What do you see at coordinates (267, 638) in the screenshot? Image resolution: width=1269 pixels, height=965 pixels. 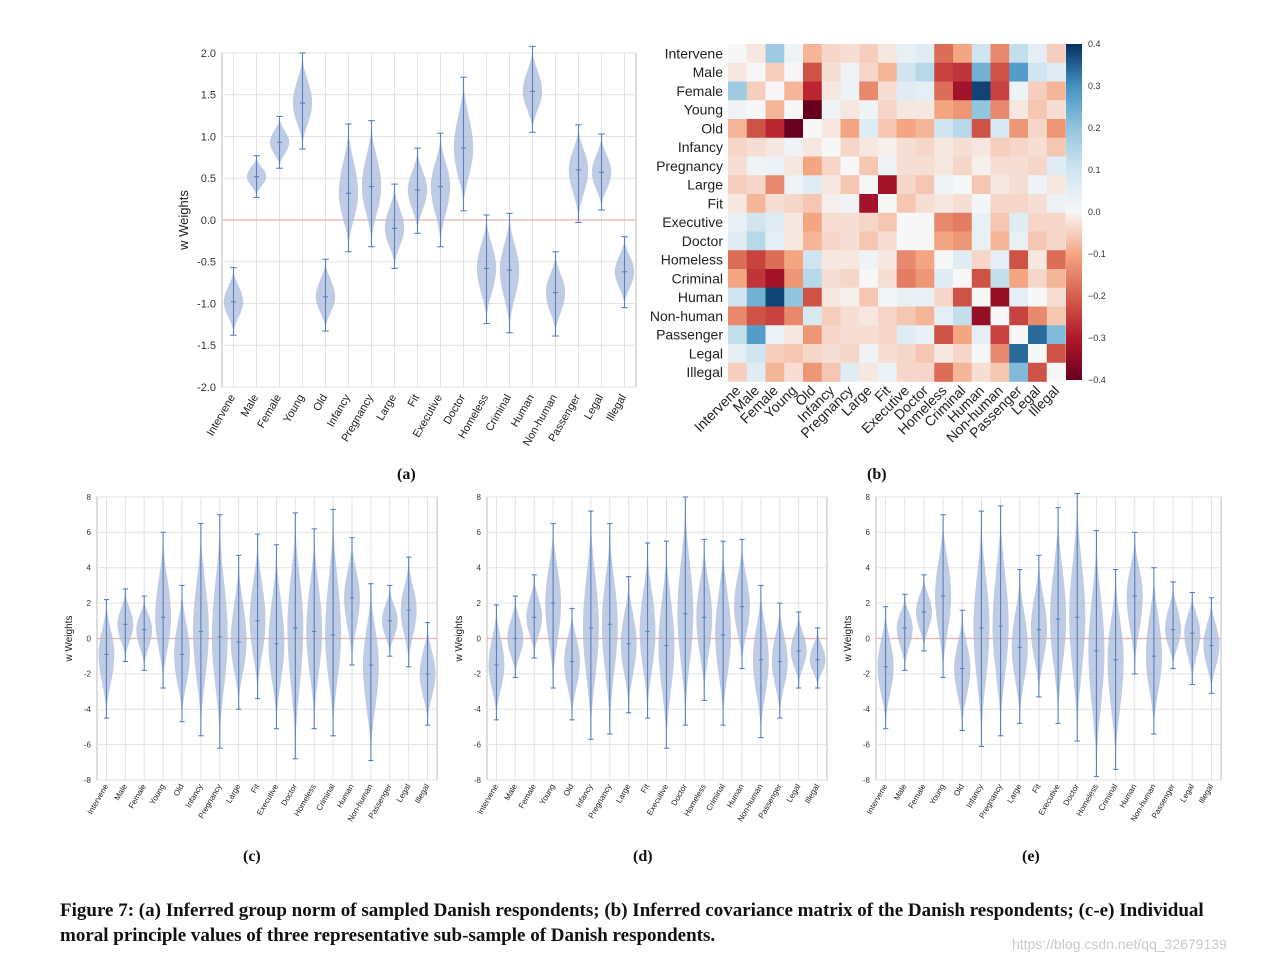 I see `panel-c-frame` at bounding box center [267, 638].